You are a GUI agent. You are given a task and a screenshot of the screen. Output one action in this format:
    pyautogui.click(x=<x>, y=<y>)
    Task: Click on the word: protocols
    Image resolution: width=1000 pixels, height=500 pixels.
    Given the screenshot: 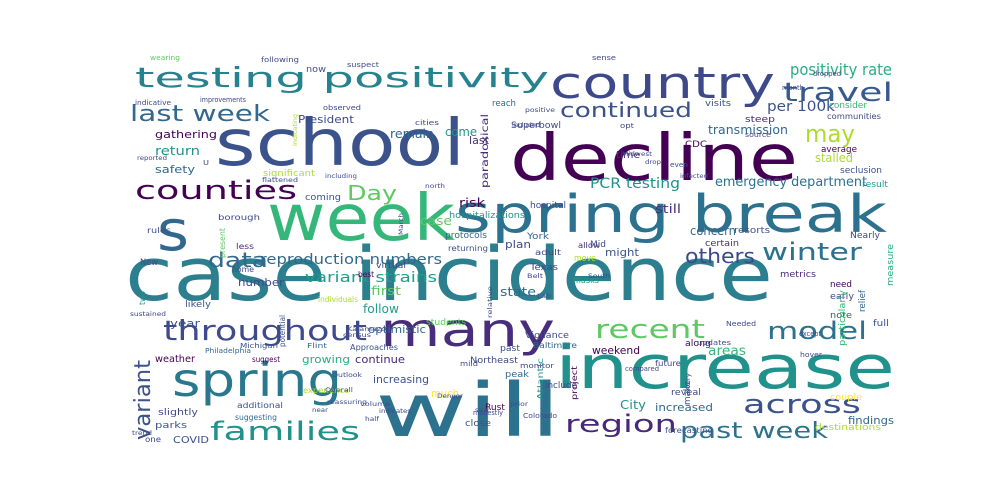 What is the action you would take?
    pyautogui.click(x=466, y=236)
    